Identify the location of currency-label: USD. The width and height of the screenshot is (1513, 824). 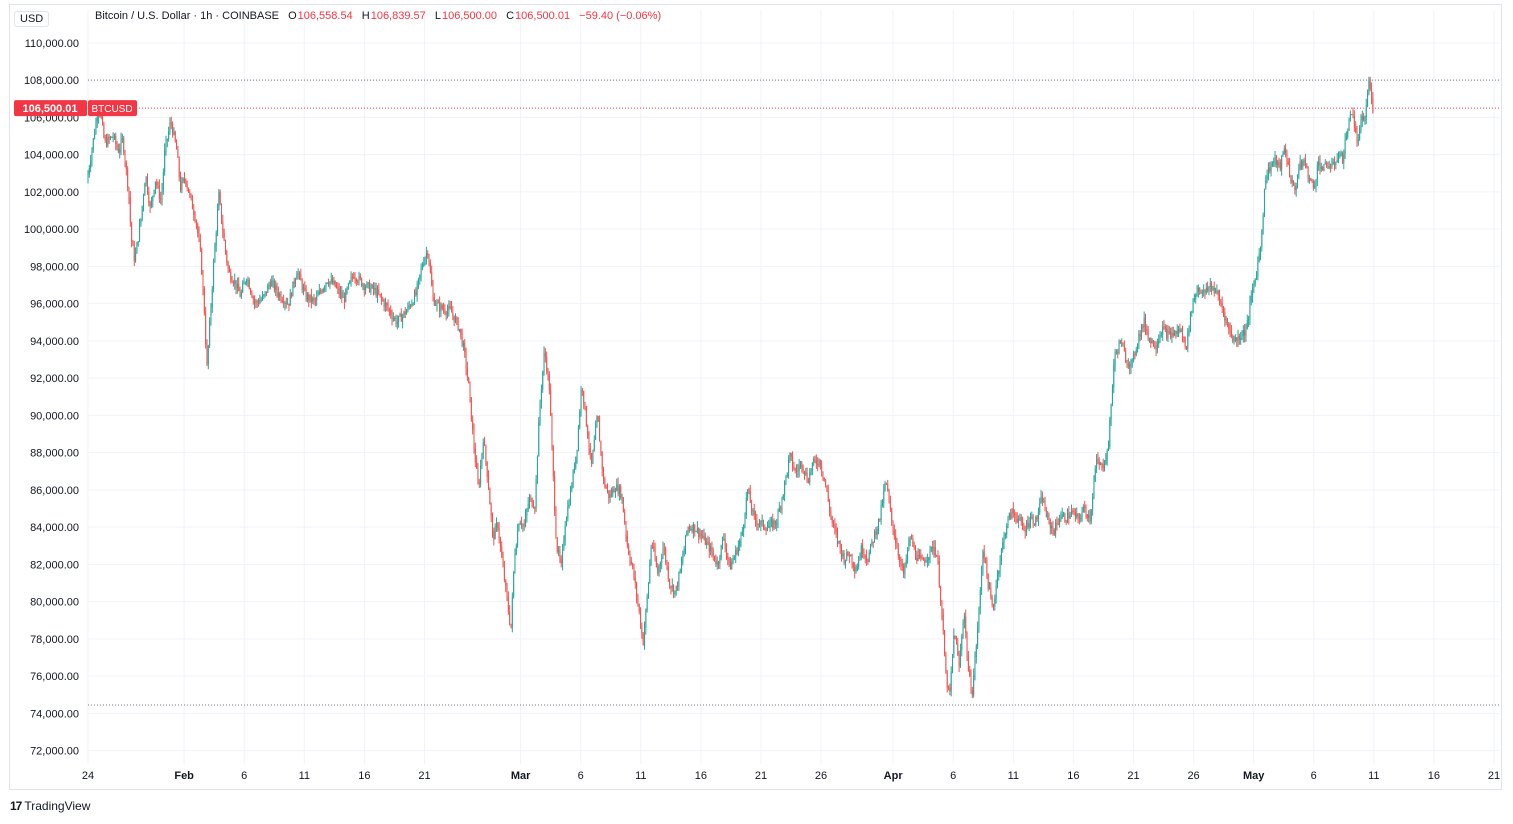
(32, 19).